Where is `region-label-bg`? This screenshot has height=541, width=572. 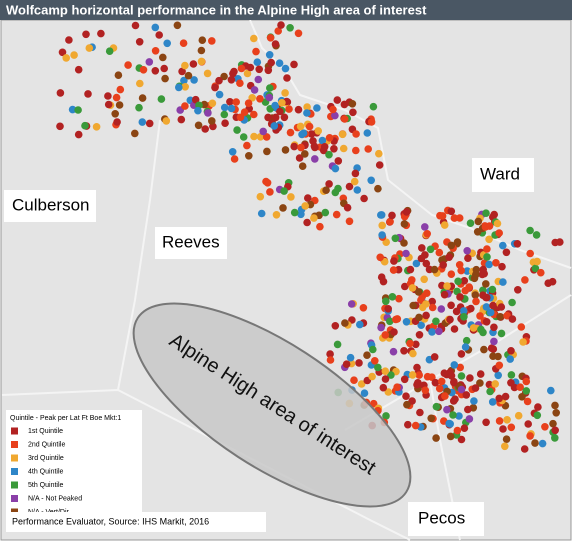
region-label-bg is located at coordinates (50, 206).